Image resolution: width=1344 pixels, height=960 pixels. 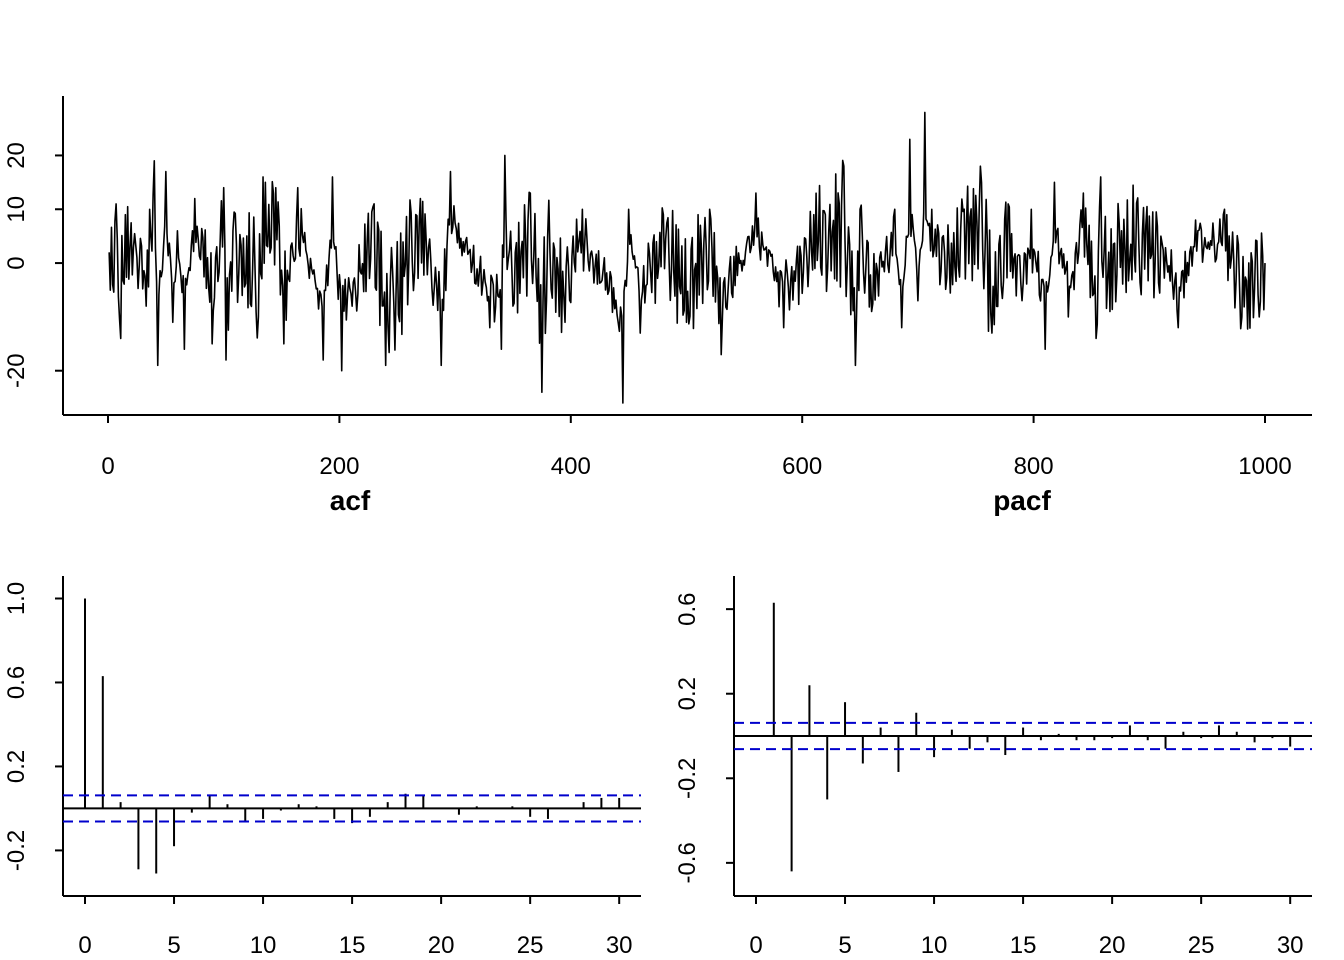 I want to click on acf-y-tick-label: 0.2, so click(x=16, y=766).